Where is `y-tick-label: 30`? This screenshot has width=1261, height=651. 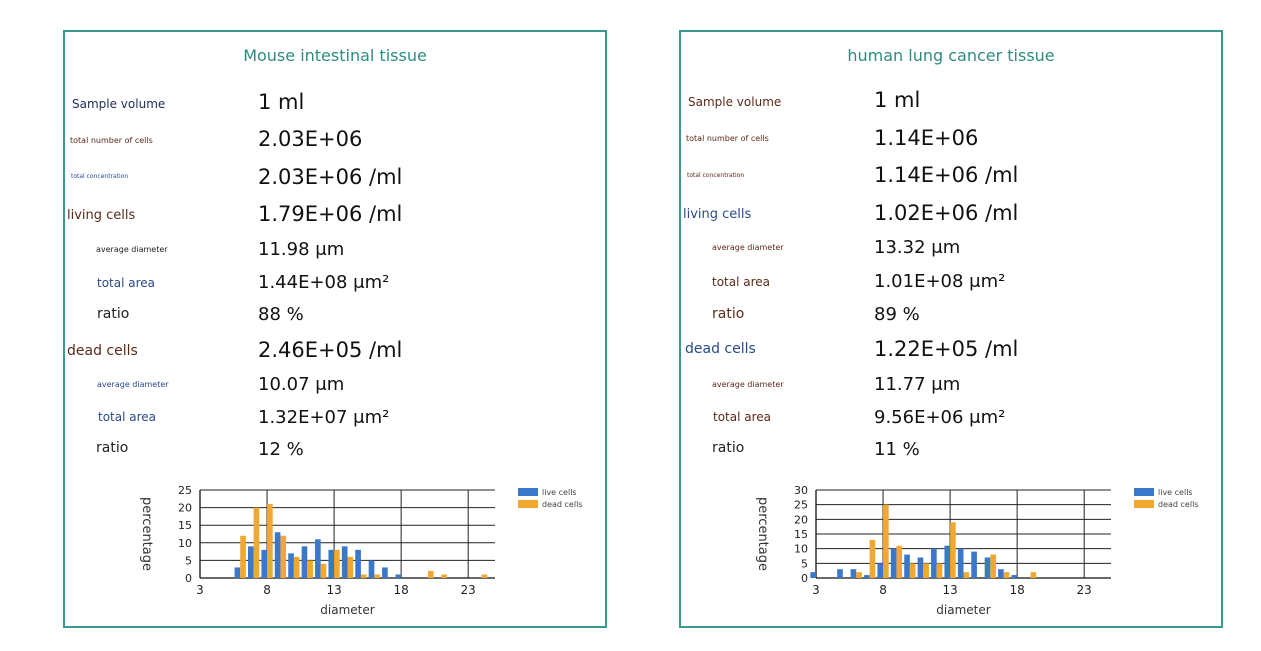
y-tick-label: 30 is located at coordinates (801, 490).